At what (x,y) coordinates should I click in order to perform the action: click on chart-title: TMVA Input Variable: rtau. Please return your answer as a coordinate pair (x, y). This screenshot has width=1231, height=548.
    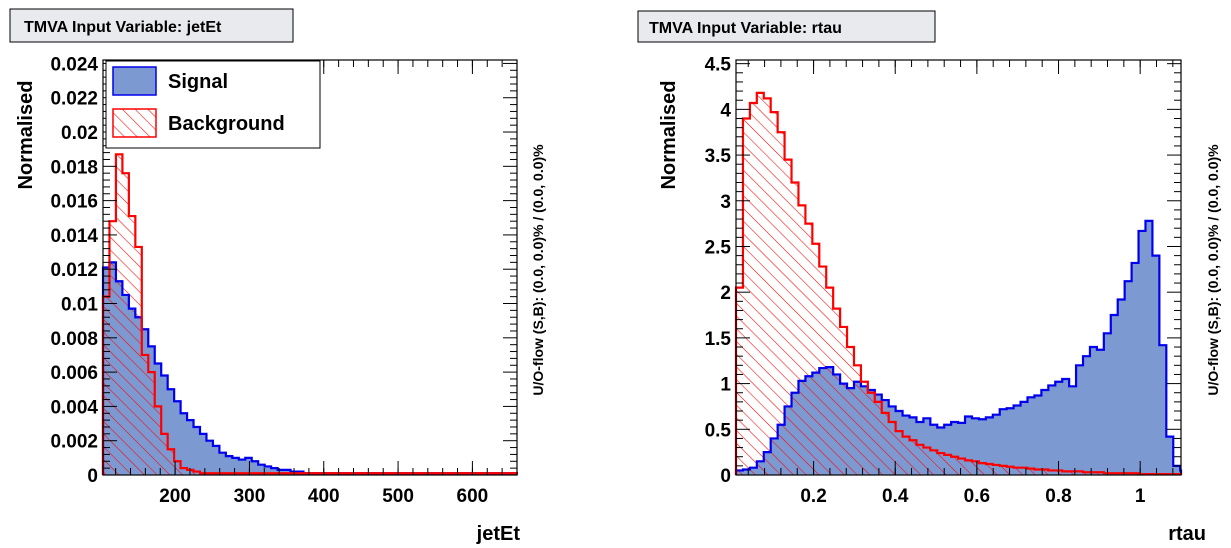
    Looking at the image, I should click on (745, 28).